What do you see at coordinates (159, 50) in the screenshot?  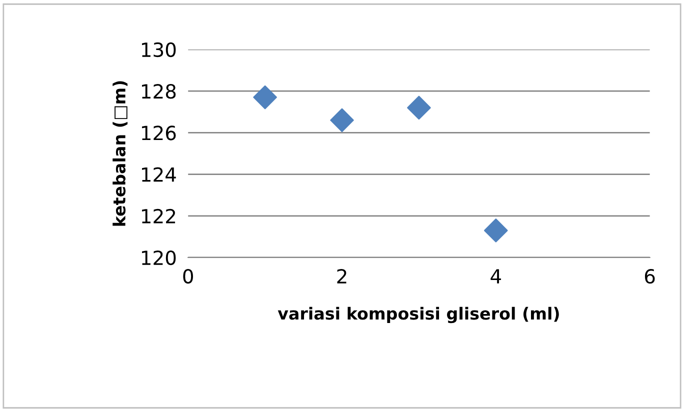 I see `y-tick-label: 130` at bounding box center [159, 50].